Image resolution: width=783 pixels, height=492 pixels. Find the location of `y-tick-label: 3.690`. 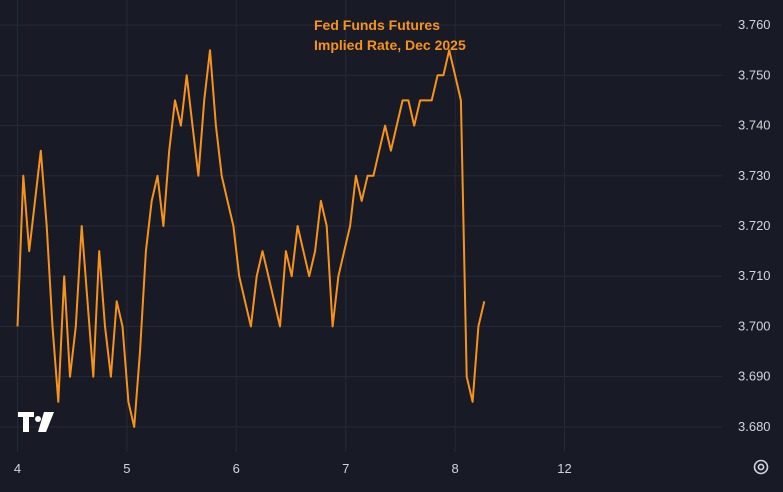

y-tick-label: 3.690 is located at coordinates (754, 376).